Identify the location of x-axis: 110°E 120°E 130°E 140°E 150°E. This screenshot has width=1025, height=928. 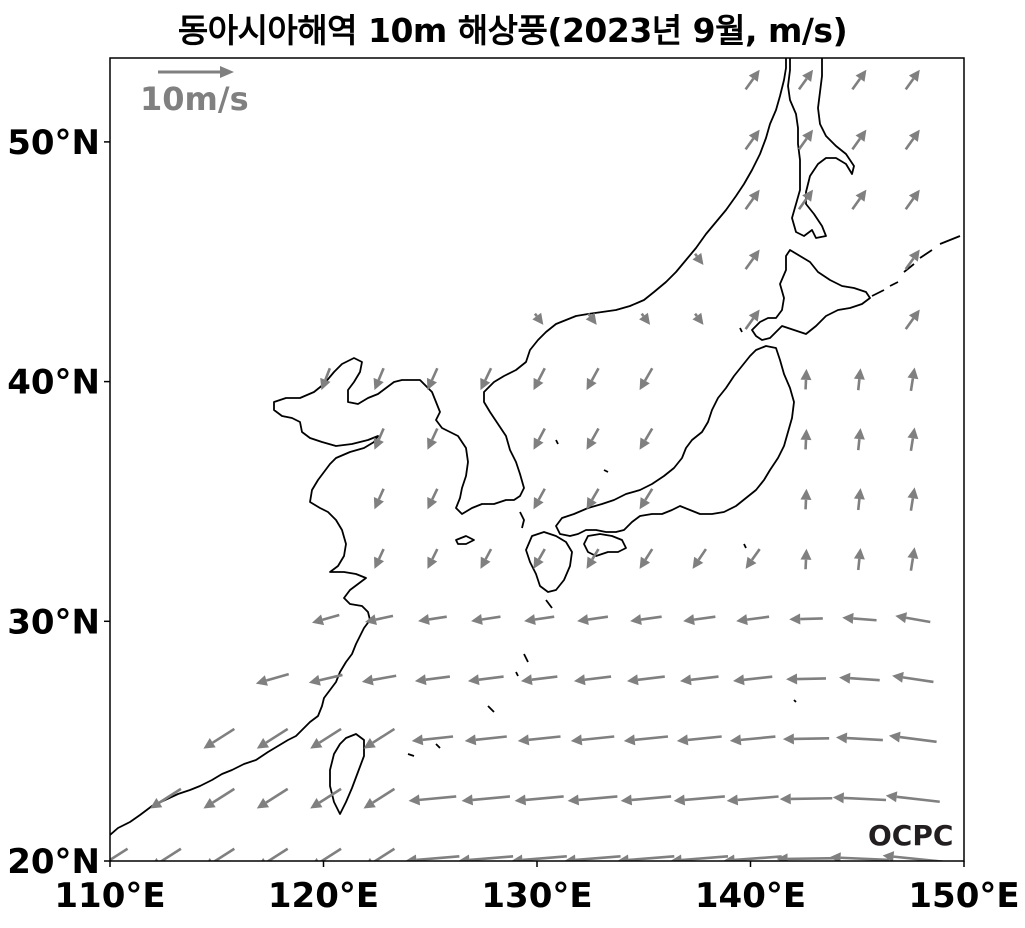
(537, 888).